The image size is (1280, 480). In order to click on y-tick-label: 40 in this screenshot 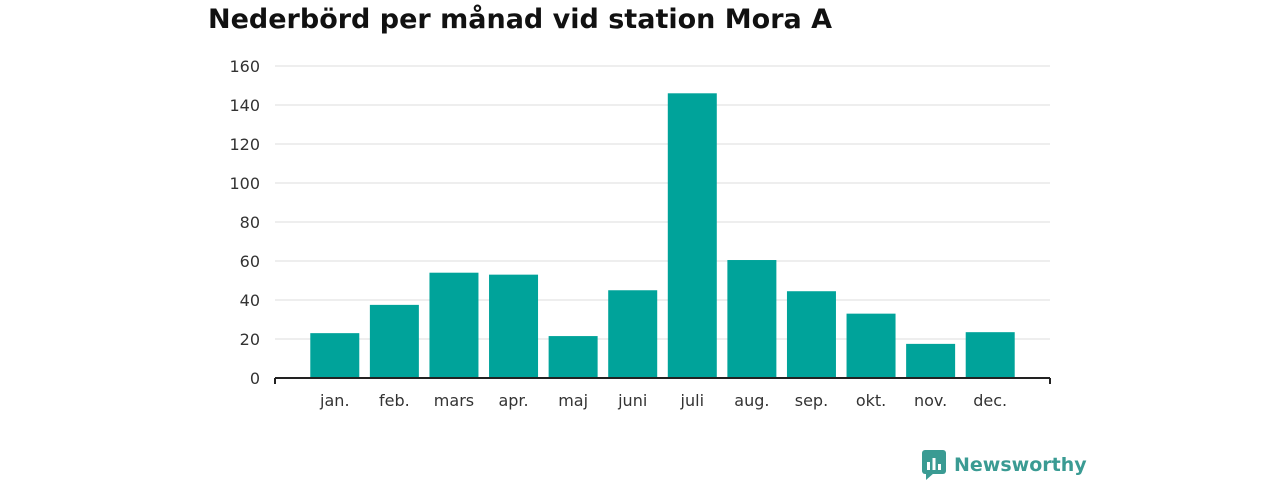, I will do `click(250, 300)`.